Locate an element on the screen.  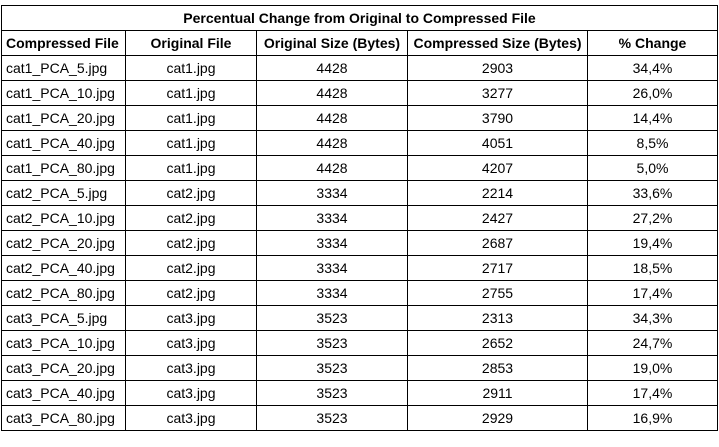
cell-compressed-size: 2427 is located at coordinates (497, 218).